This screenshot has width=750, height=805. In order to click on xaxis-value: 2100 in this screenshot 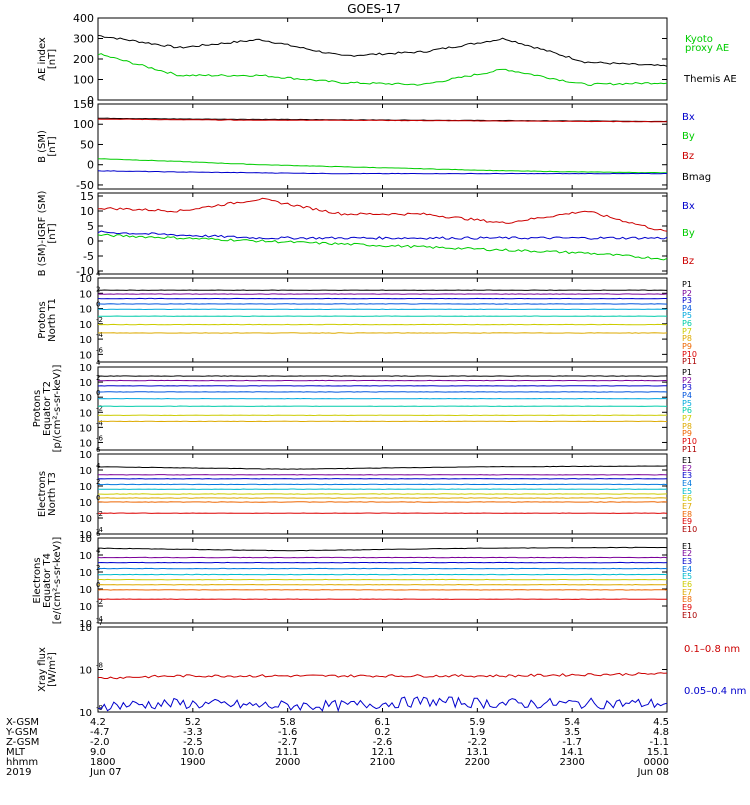, I will do `click(382, 762)`.